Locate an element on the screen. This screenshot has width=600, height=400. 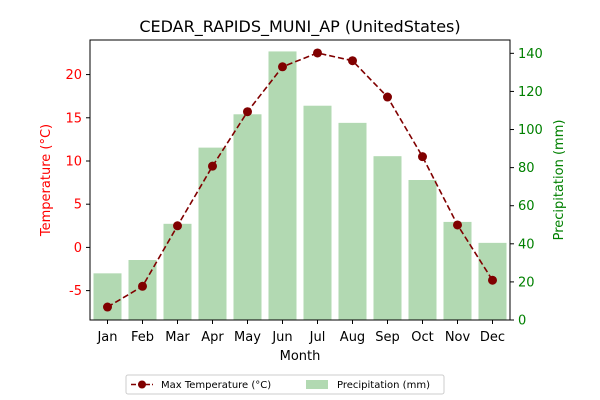
x-tick-label: Jan is located at coordinates (106, 337).